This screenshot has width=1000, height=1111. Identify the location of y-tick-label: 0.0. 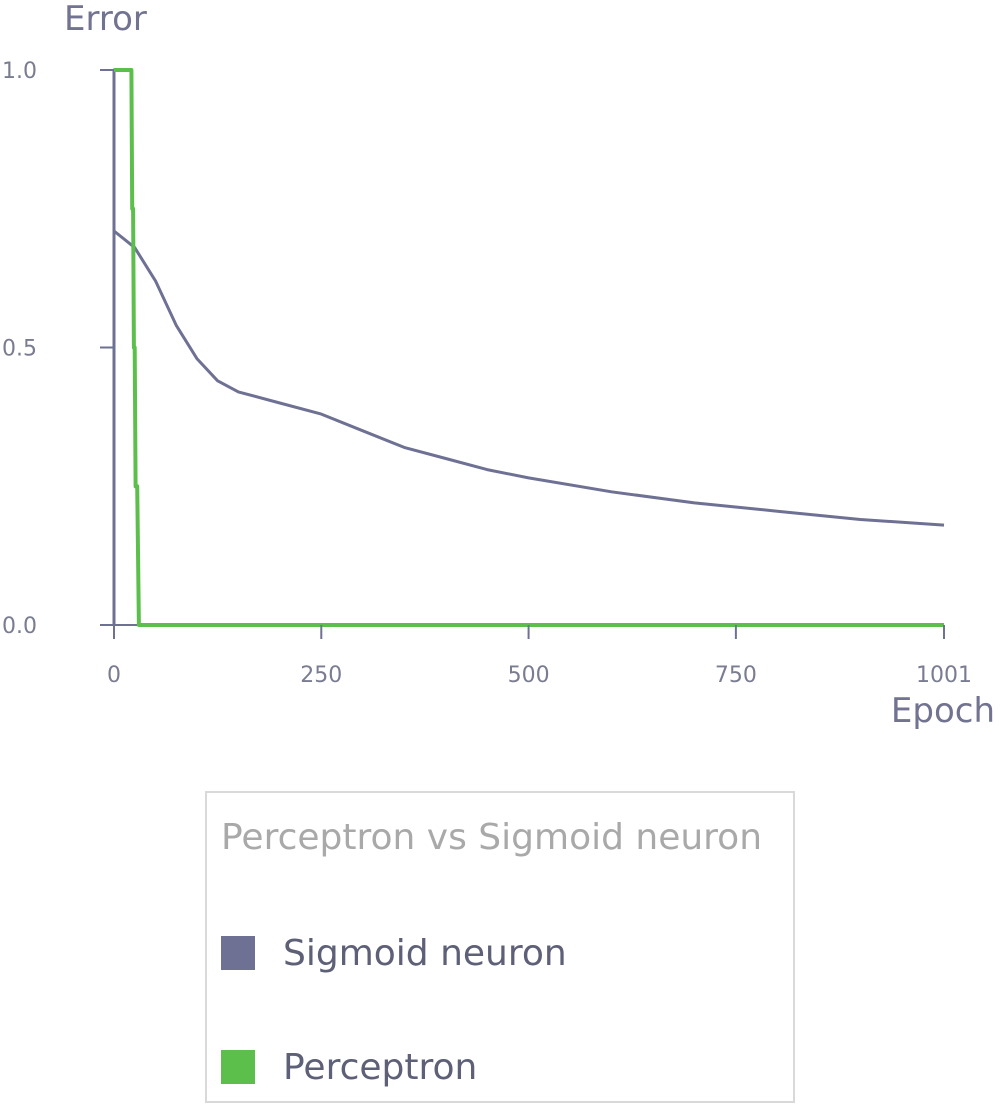
(19, 626).